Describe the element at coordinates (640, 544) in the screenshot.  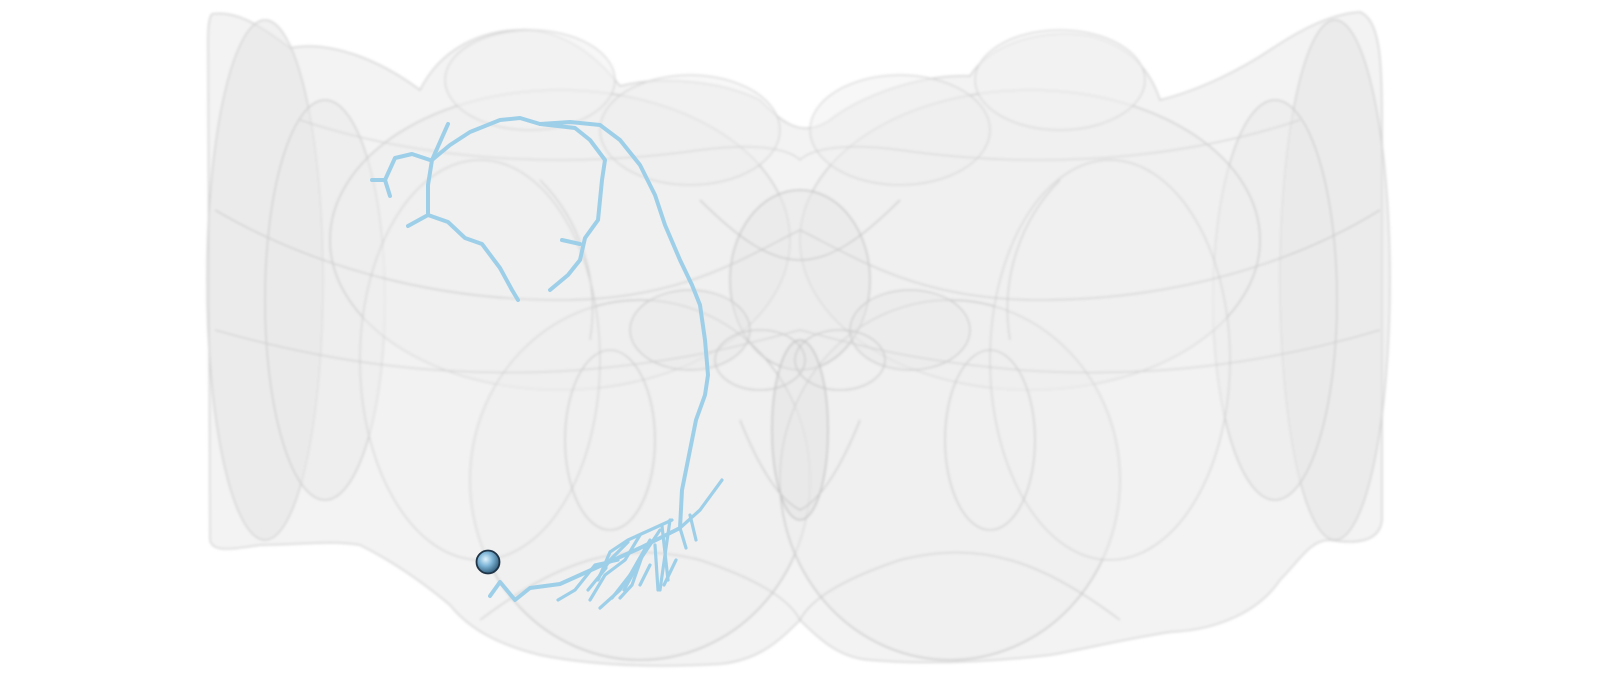
I see `neuron-terminal-arbor` at that location.